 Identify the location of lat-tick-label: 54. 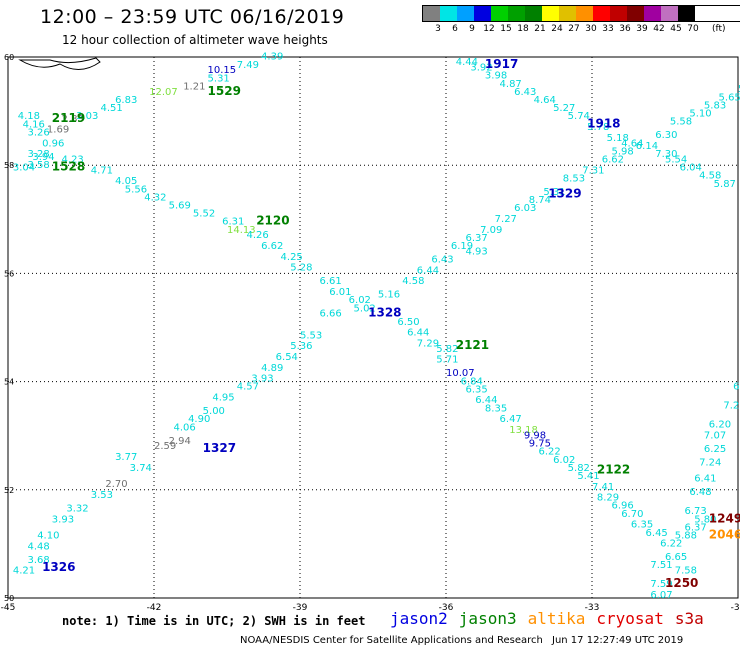
(9, 382).